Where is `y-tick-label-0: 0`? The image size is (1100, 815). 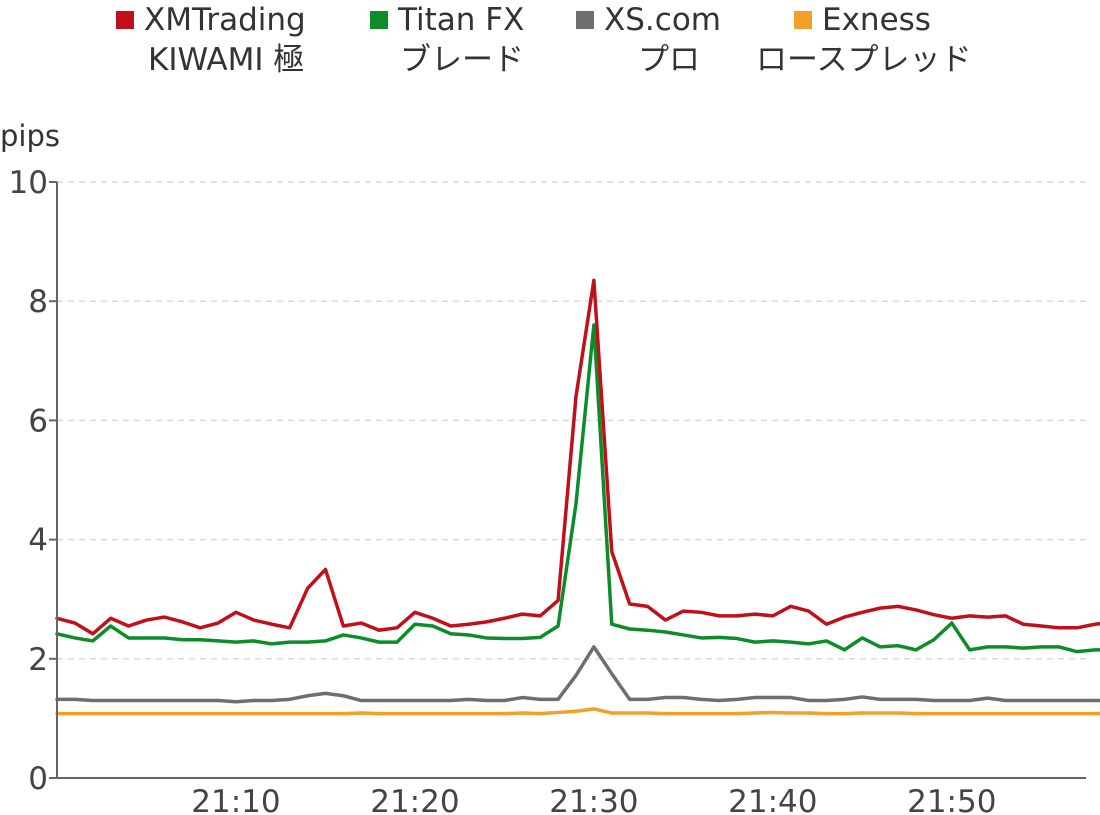 y-tick-label-0: 0 is located at coordinates (38, 779).